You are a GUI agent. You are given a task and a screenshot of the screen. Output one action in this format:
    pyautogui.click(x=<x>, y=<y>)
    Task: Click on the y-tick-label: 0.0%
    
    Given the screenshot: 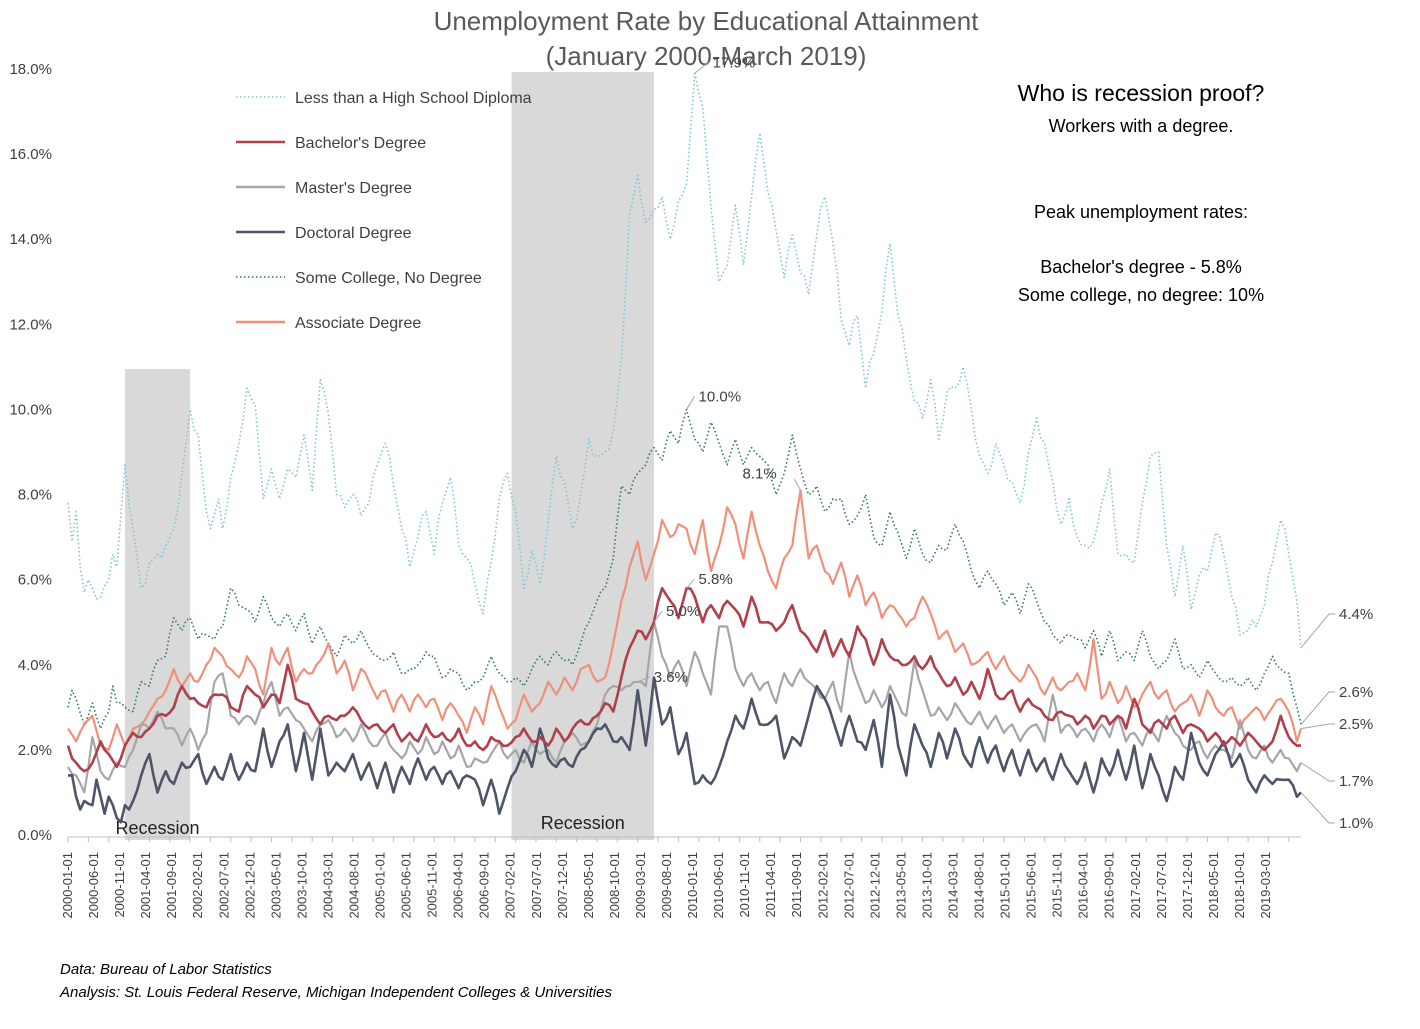 What is the action you would take?
    pyautogui.click(x=35, y=835)
    